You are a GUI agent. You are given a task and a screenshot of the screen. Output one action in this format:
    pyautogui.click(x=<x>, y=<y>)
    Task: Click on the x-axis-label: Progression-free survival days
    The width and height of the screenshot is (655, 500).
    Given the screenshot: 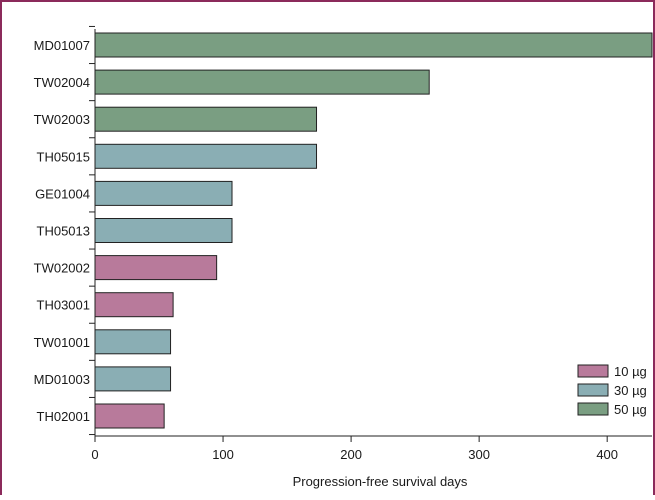 What is the action you would take?
    pyautogui.click(x=380, y=481)
    